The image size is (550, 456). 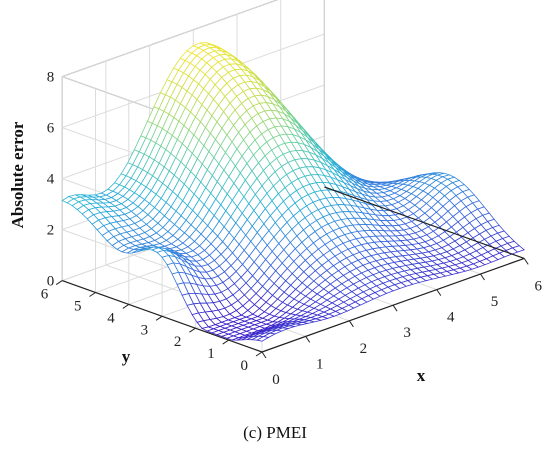 I want to click on z-tick-label: 8, so click(x=51, y=78).